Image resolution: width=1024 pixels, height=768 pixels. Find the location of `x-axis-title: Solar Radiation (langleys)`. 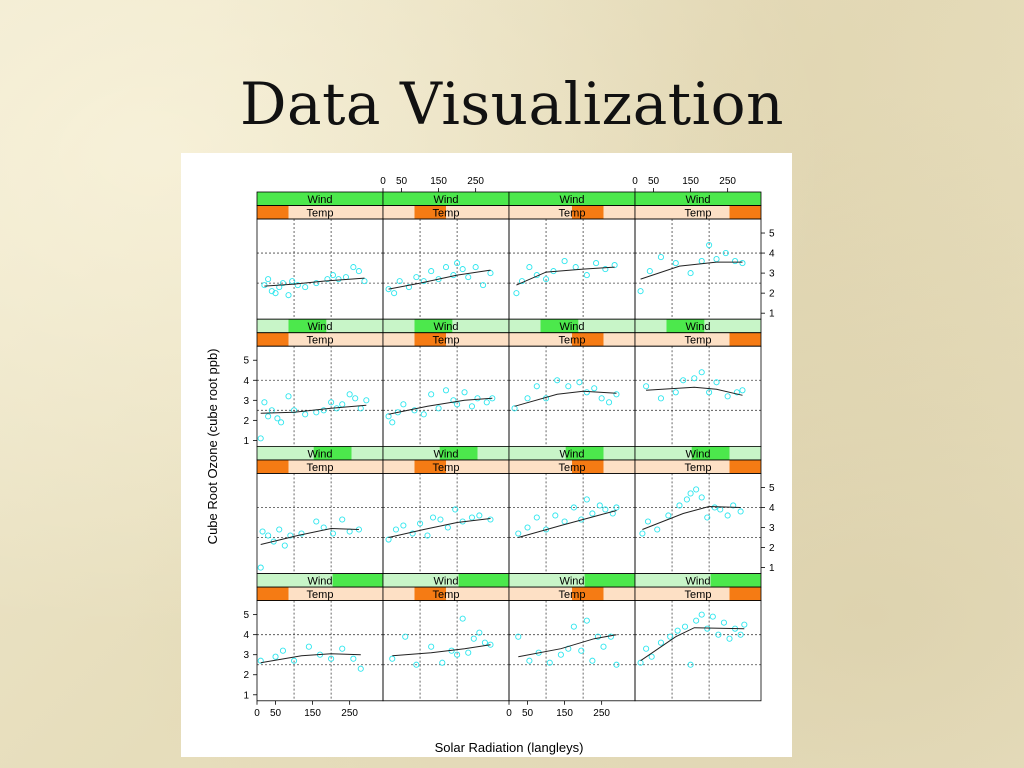

x-axis-title: Solar Radiation (langleys) is located at coordinates (509, 747).